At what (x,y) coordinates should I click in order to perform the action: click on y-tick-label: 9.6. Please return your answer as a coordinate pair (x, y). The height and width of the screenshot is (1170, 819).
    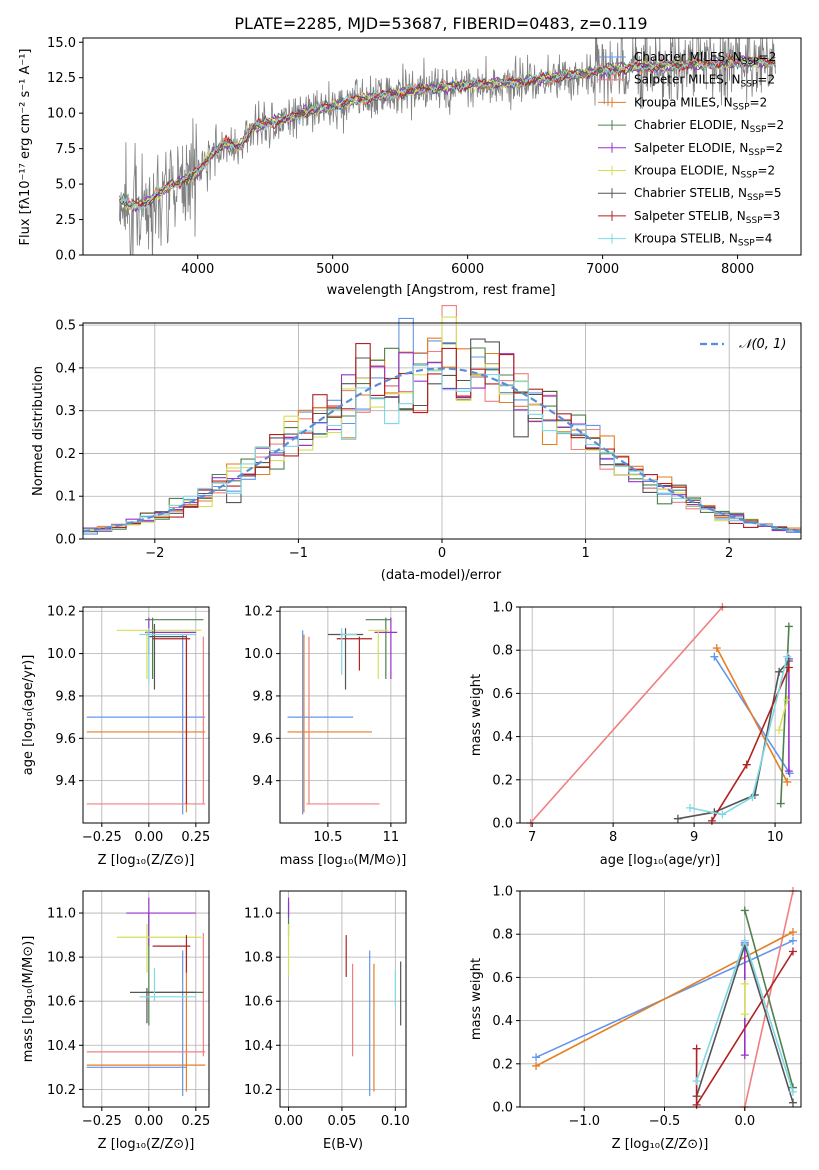
    Looking at the image, I should click on (262, 739).